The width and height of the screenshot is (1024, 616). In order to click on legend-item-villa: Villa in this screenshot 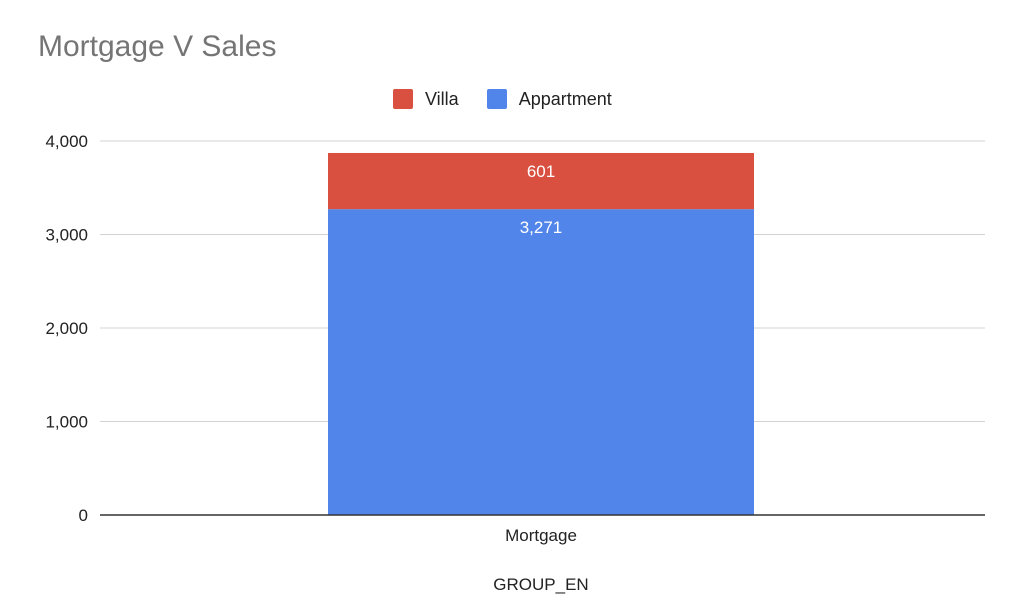, I will do `click(426, 99)`.